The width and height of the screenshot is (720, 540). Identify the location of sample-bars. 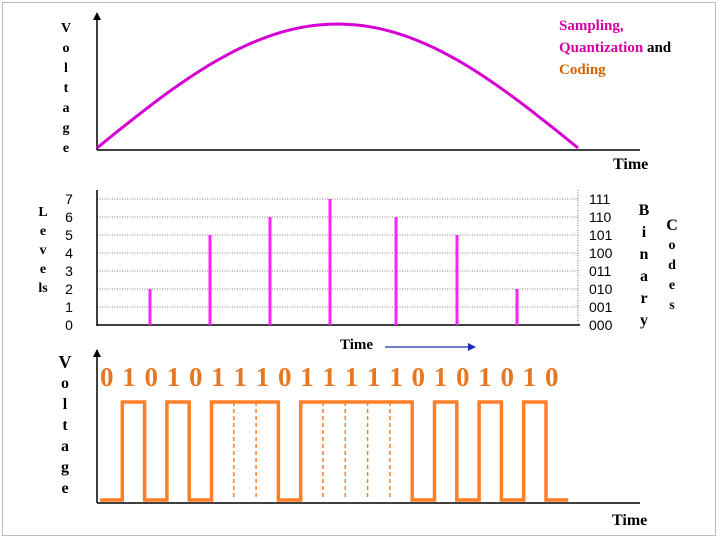
(333, 262).